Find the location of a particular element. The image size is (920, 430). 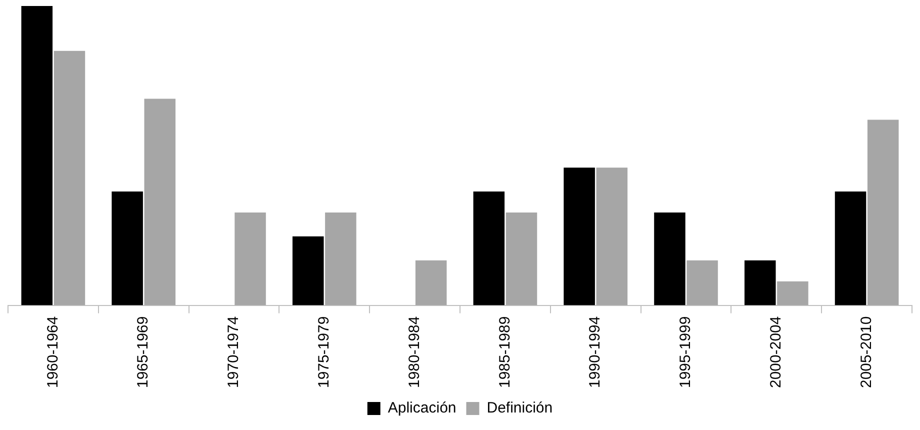

x-tick-label: 2005-2010 is located at coordinates (866, 352).